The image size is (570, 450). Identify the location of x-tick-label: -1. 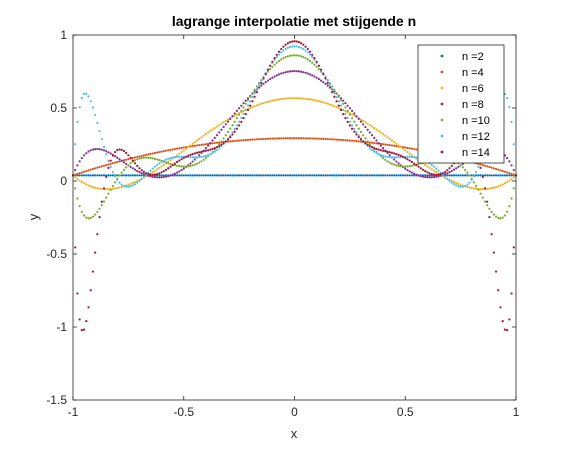
(73, 412).